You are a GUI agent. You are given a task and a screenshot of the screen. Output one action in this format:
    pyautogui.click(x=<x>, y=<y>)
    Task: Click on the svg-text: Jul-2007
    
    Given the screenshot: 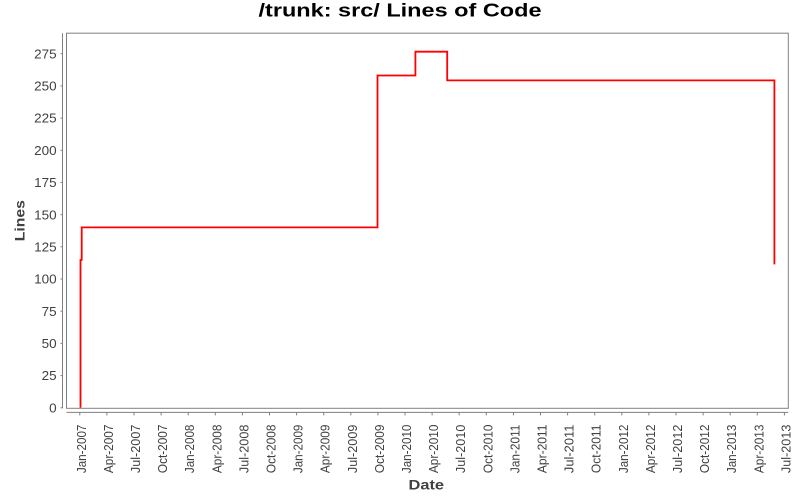 What is the action you would take?
    pyautogui.click(x=136, y=449)
    